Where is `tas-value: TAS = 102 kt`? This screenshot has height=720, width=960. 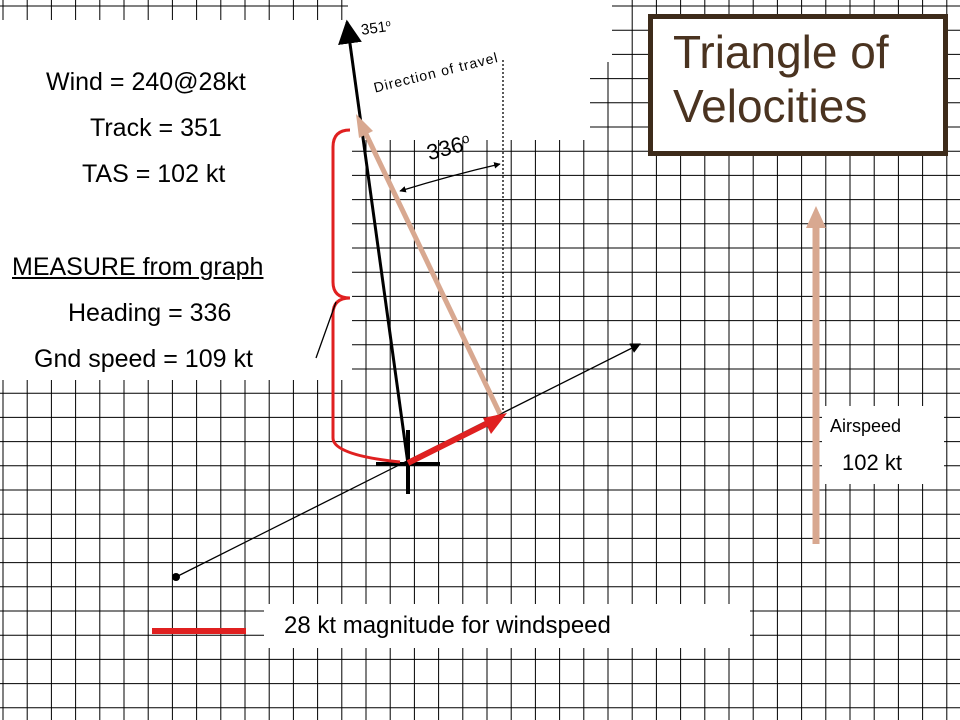
tas-value: TAS = 102 kt is located at coordinates (154, 174).